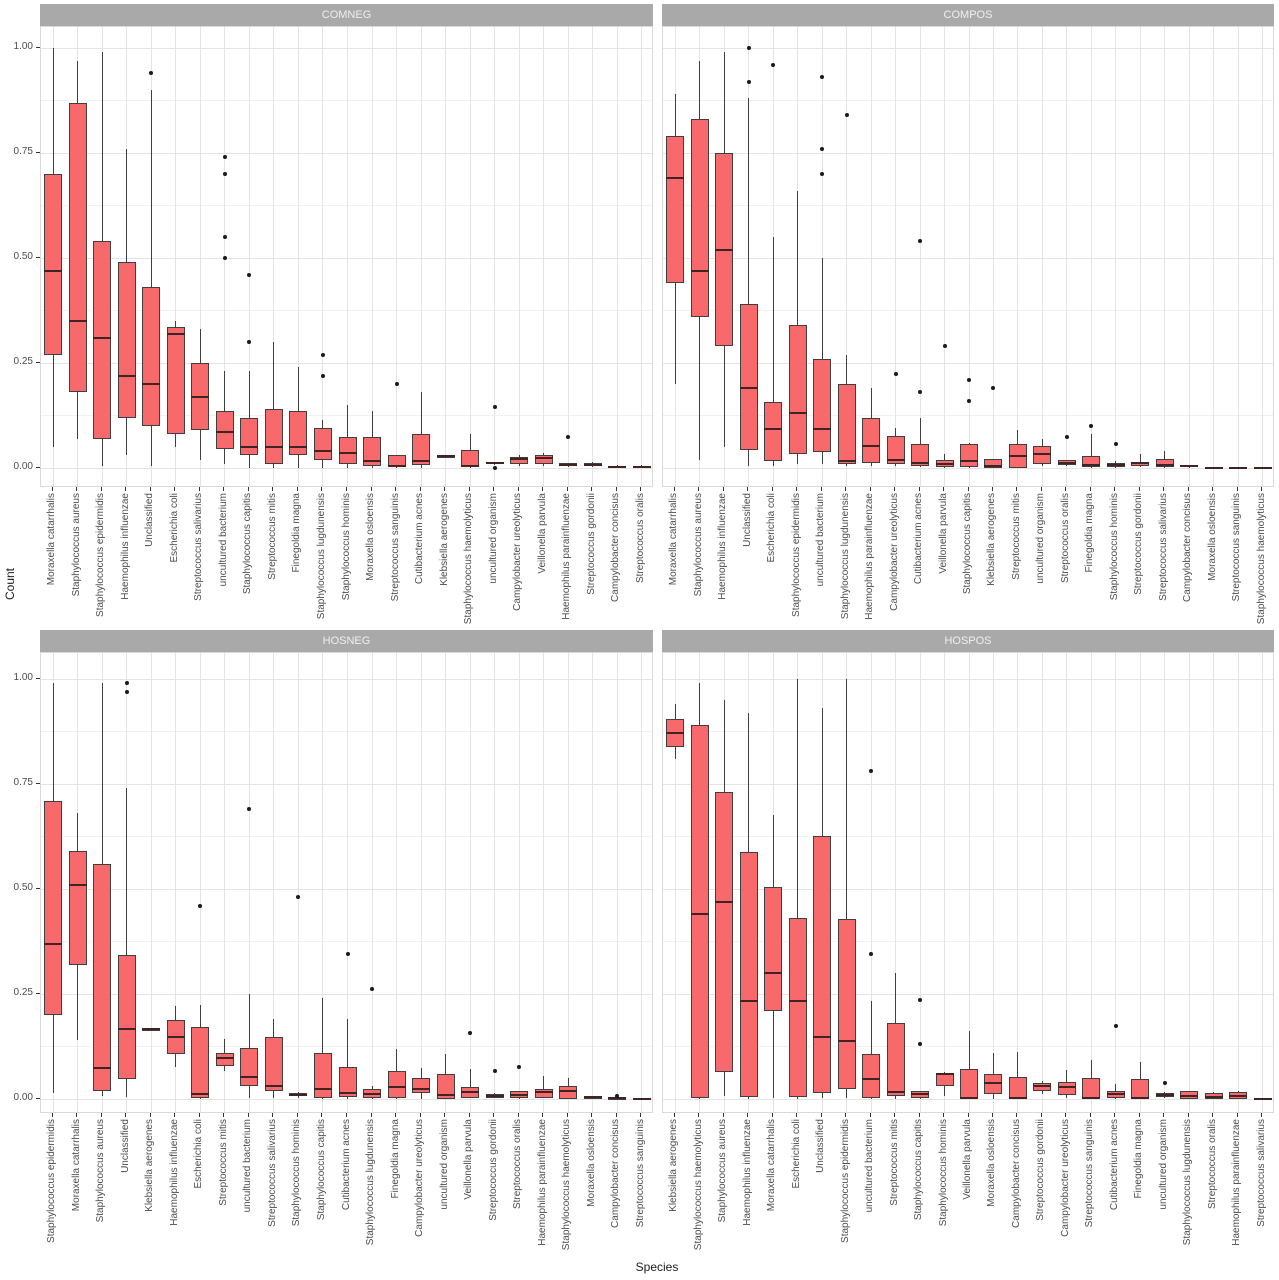 Image resolution: width=1279 pixels, height=1280 pixels. What do you see at coordinates (894, 1162) in the screenshot?
I see `x-tick-label: Streptococcus mitis` at bounding box center [894, 1162].